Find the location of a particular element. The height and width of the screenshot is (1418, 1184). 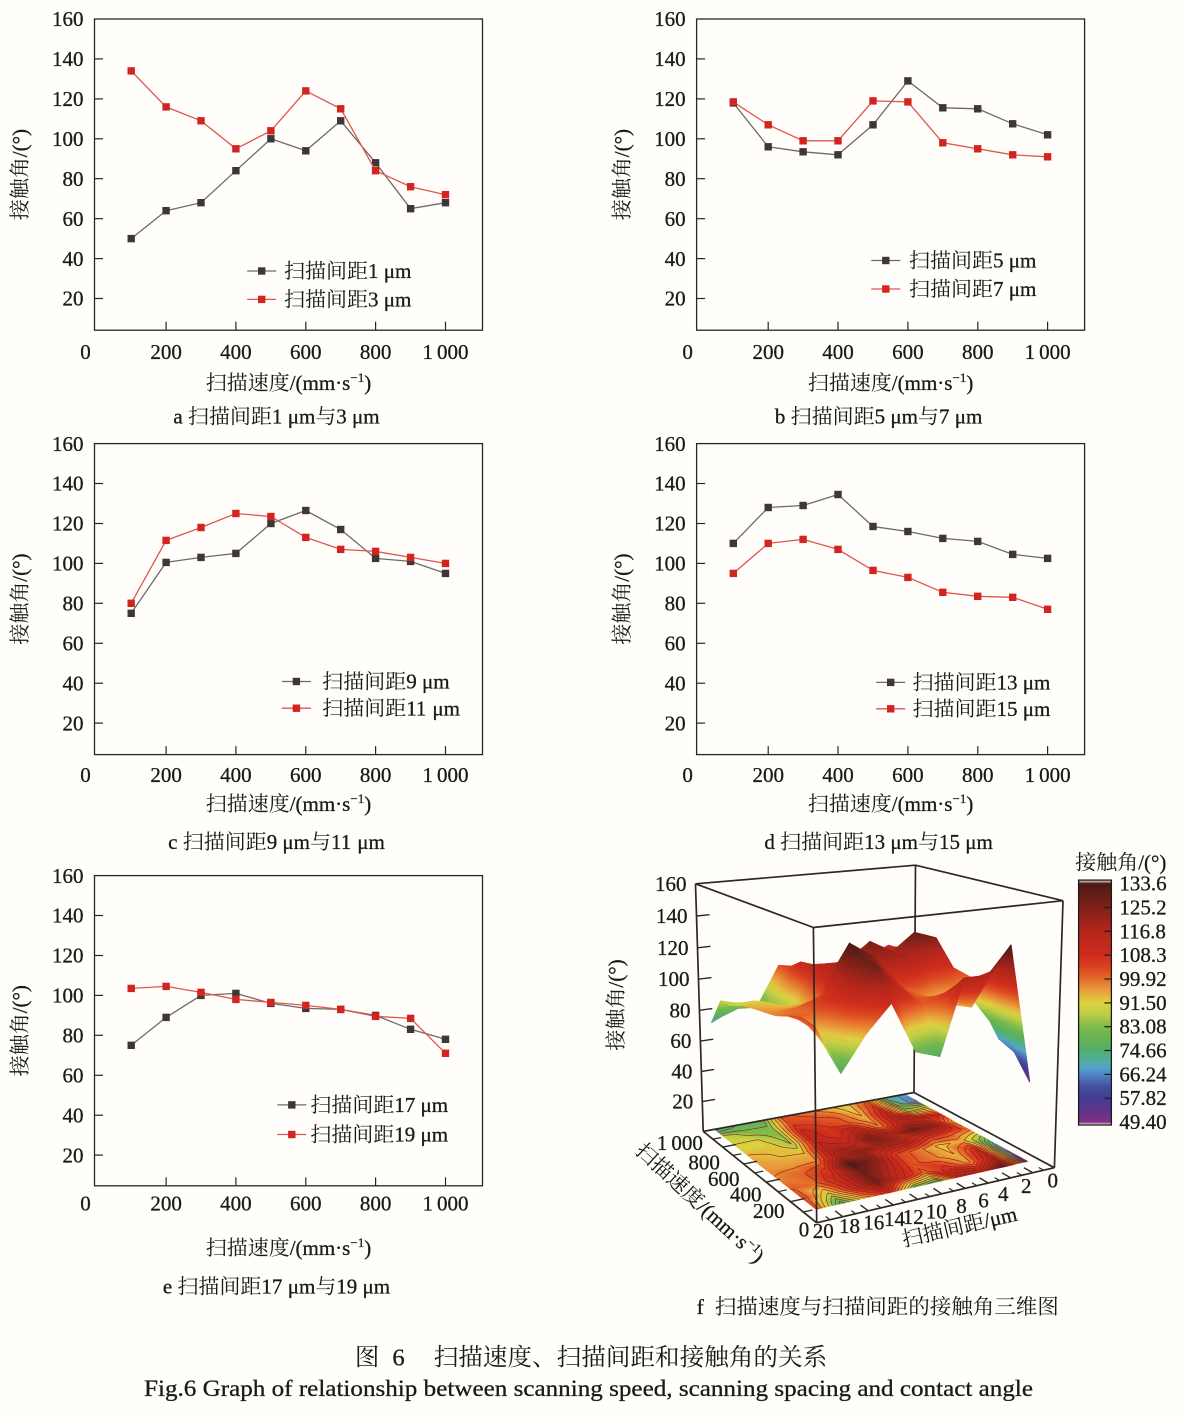

svg-text: 4 is located at coordinates (1003, 1194).